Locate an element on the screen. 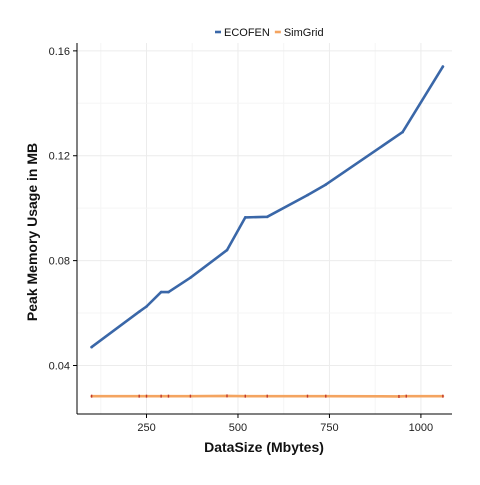 The height and width of the screenshot is (485, 480). y-axis-title: Peak Memory Usage in MB is located at coordinates (32, 232).